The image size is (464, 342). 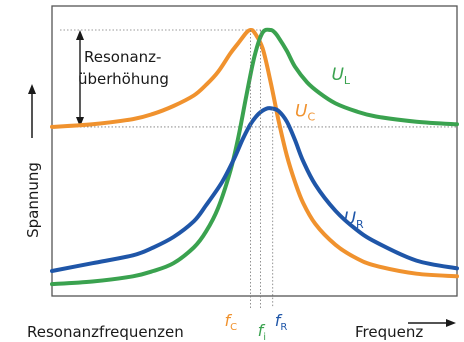 I want to click on marker-label-i: fi, so click(x=262, y=331).